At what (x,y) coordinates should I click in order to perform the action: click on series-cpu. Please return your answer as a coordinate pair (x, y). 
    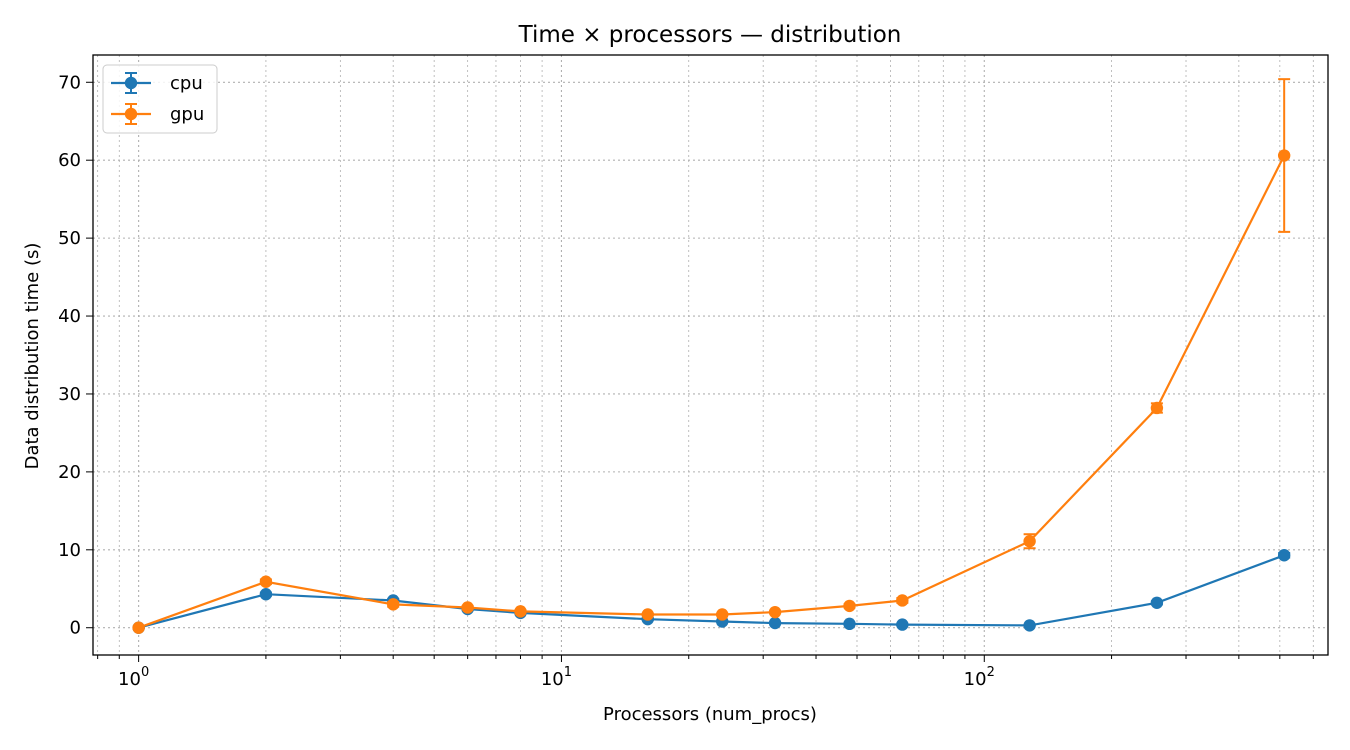
    Looking at the image, I should click on (711, 591).